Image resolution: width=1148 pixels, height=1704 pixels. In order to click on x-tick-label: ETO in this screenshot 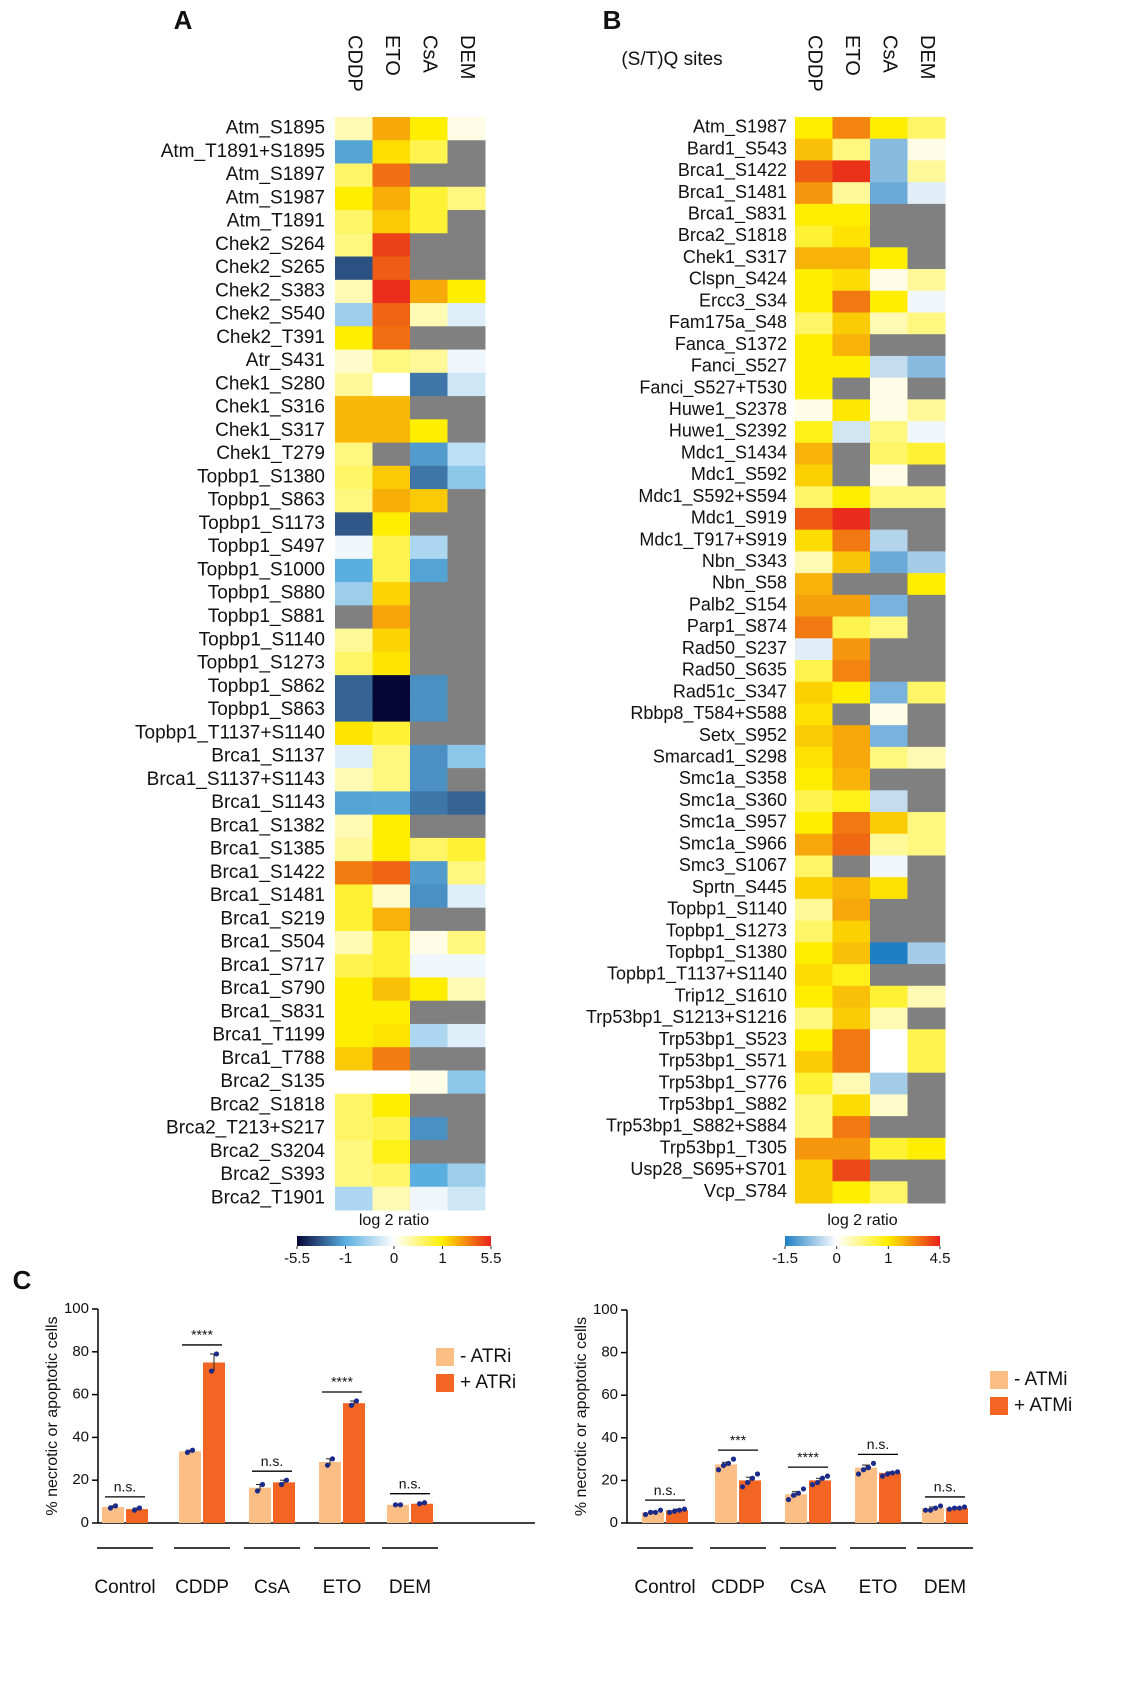, I will do `click(878, 1587)`.